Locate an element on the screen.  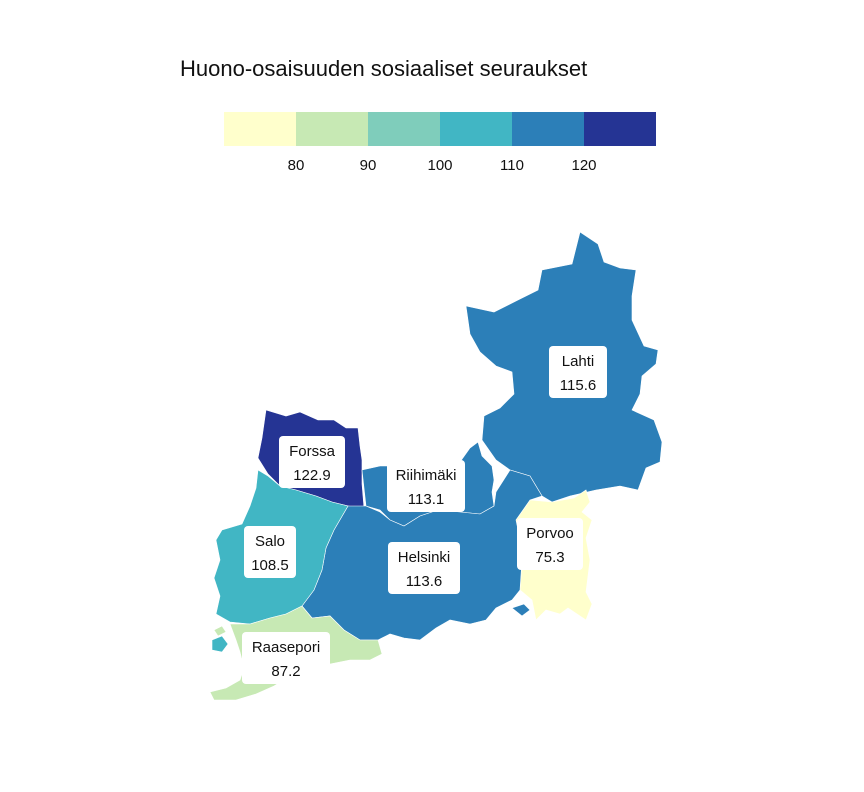
region-name: Salo is located at coordinates (270, 541).